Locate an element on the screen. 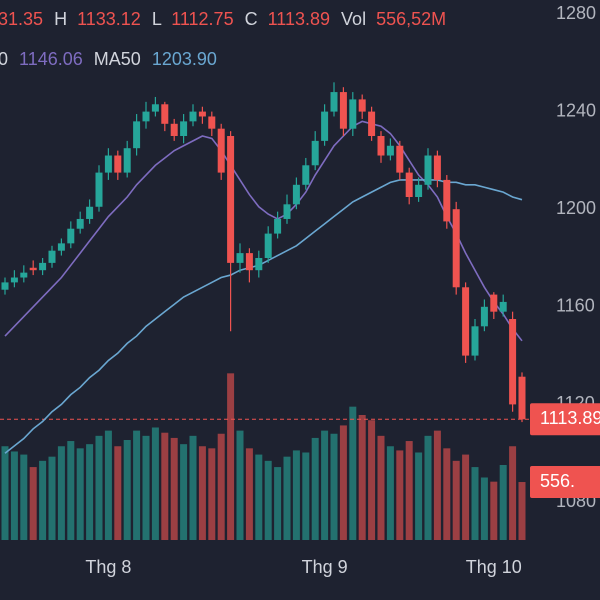 The width and height of the screenshot is (600, 600). y-tick-label: 1240 is located at coordinates (576, 110).